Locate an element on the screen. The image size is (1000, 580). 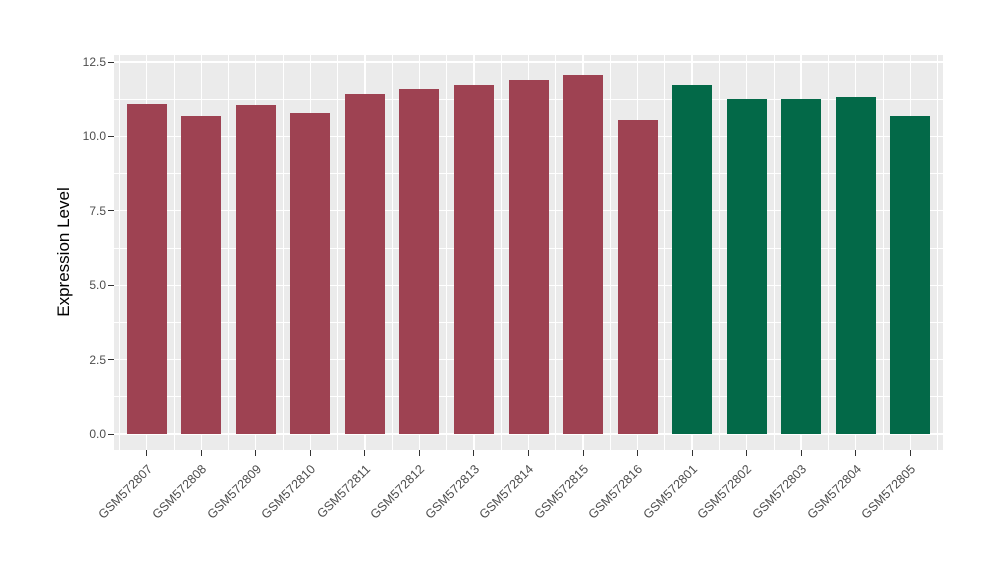
x-tick-label: GSM572810 is located at coordinates (288, 492).